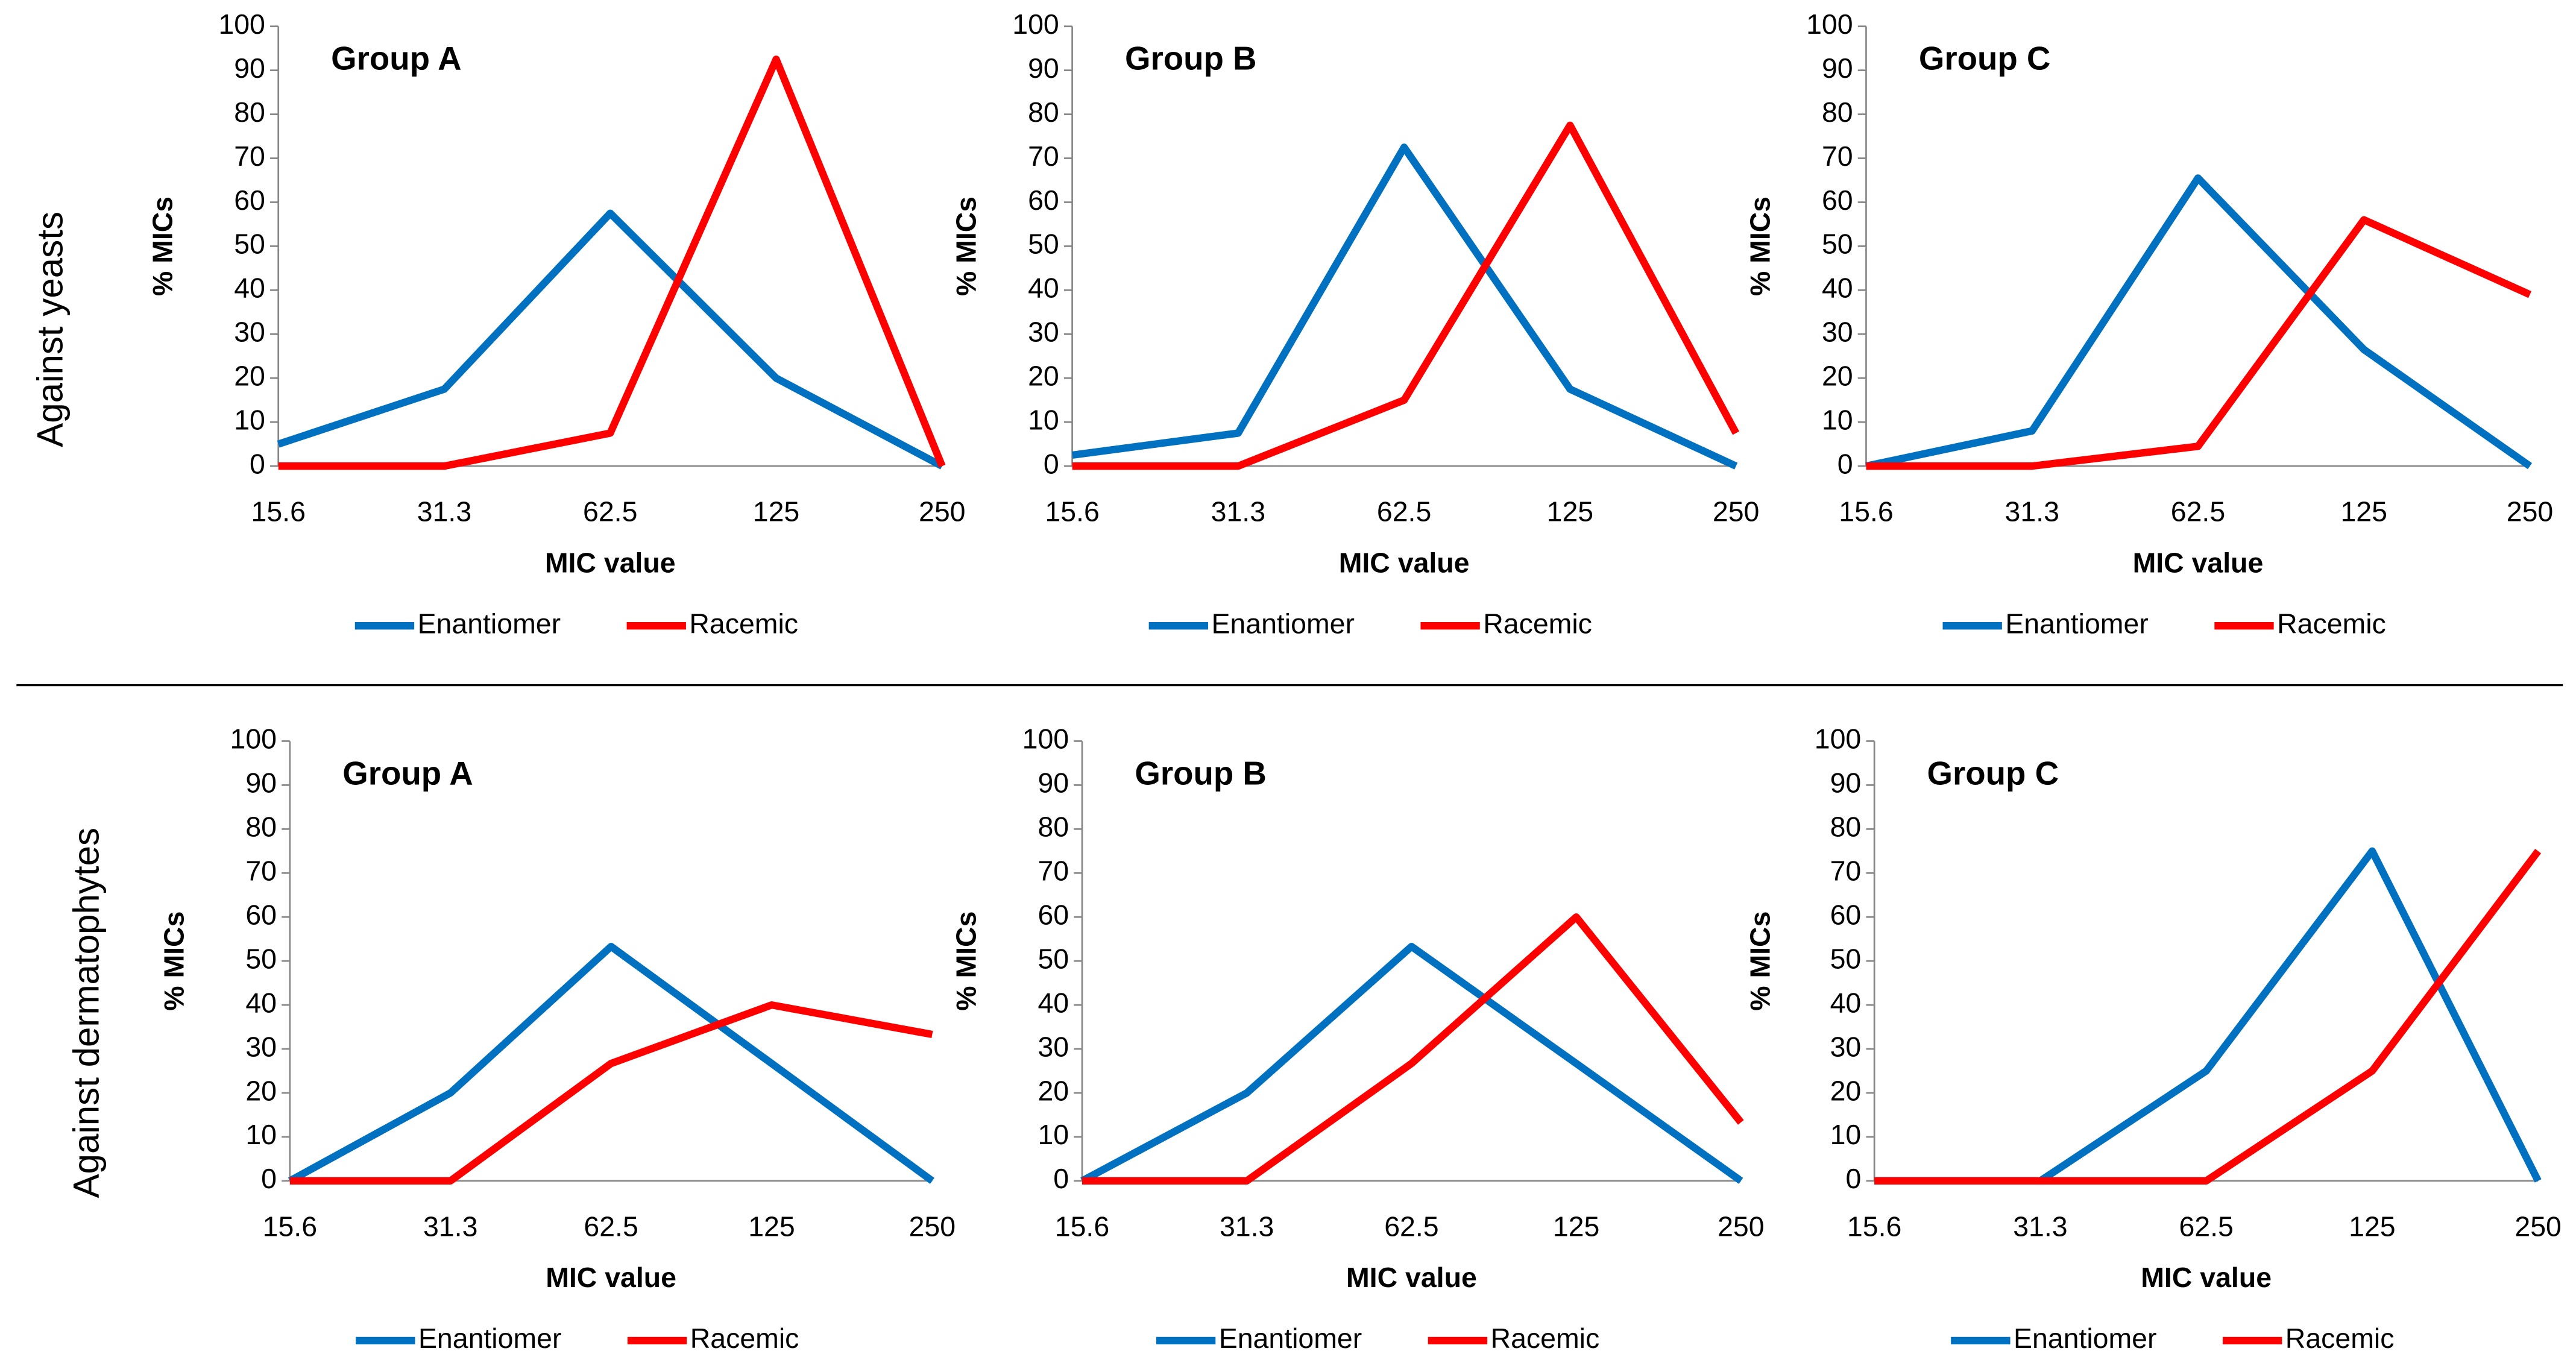  What do you see at coordinates (407, 773) in the screenshot?
I see `chart-title: Group A` at bounding box center [407, 773].